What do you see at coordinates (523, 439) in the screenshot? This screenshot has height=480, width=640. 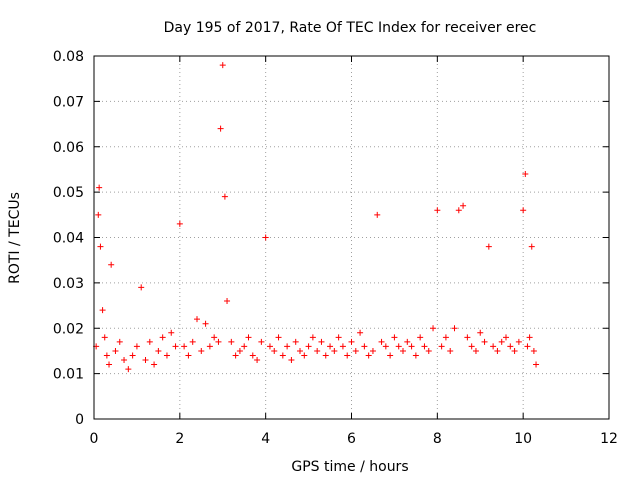 I see `x-tick-label: 10` at bounding box center [523, 439].